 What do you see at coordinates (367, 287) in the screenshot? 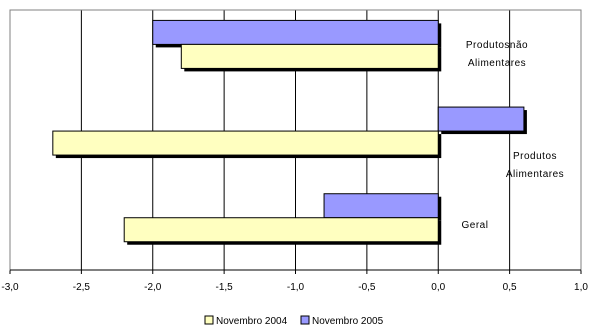
I see `x-tick-label: -0,5` at bounding box center [367, 287].